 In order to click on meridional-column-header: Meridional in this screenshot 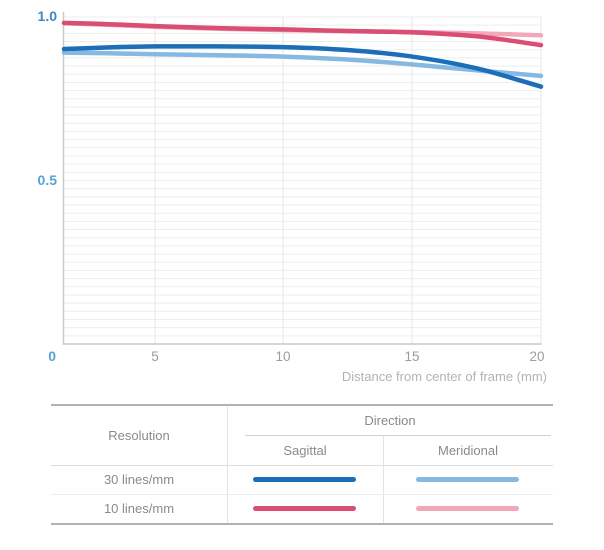, I will do `click(468, 450)`.